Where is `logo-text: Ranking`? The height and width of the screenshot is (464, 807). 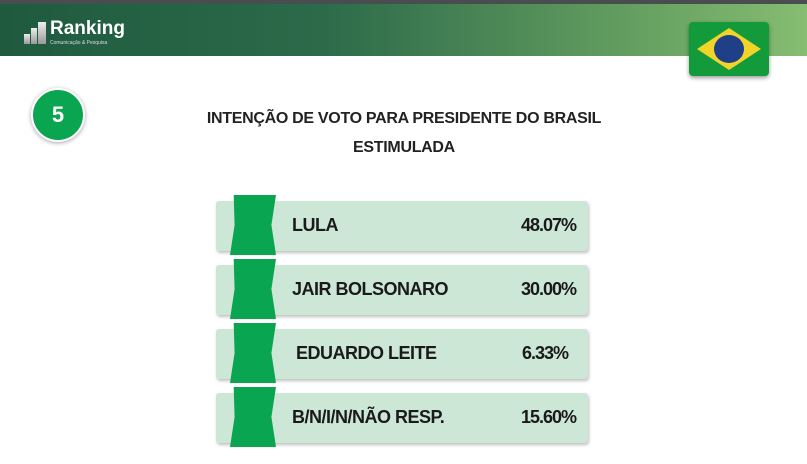 logo-text: Ranking is located at coordinates (87, 28).